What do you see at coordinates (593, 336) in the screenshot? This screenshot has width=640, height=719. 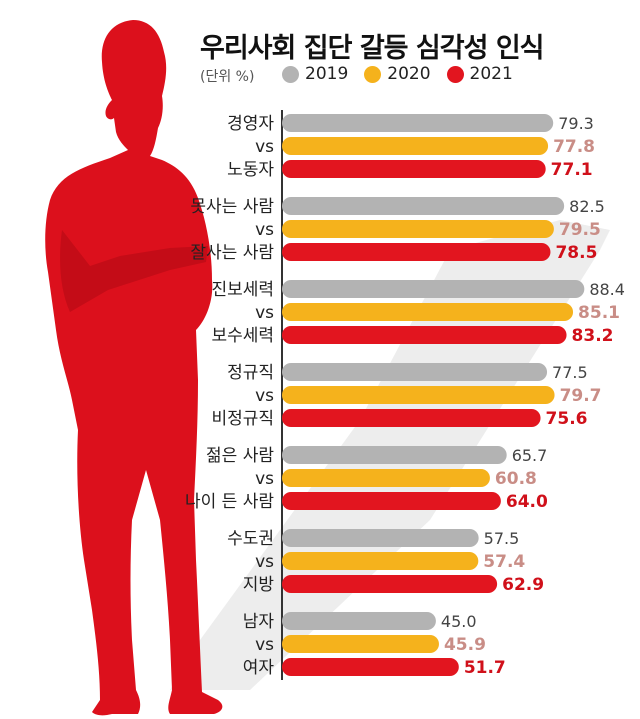 I see `data-label-2021: 83.2` at bounding box center [593, 336].